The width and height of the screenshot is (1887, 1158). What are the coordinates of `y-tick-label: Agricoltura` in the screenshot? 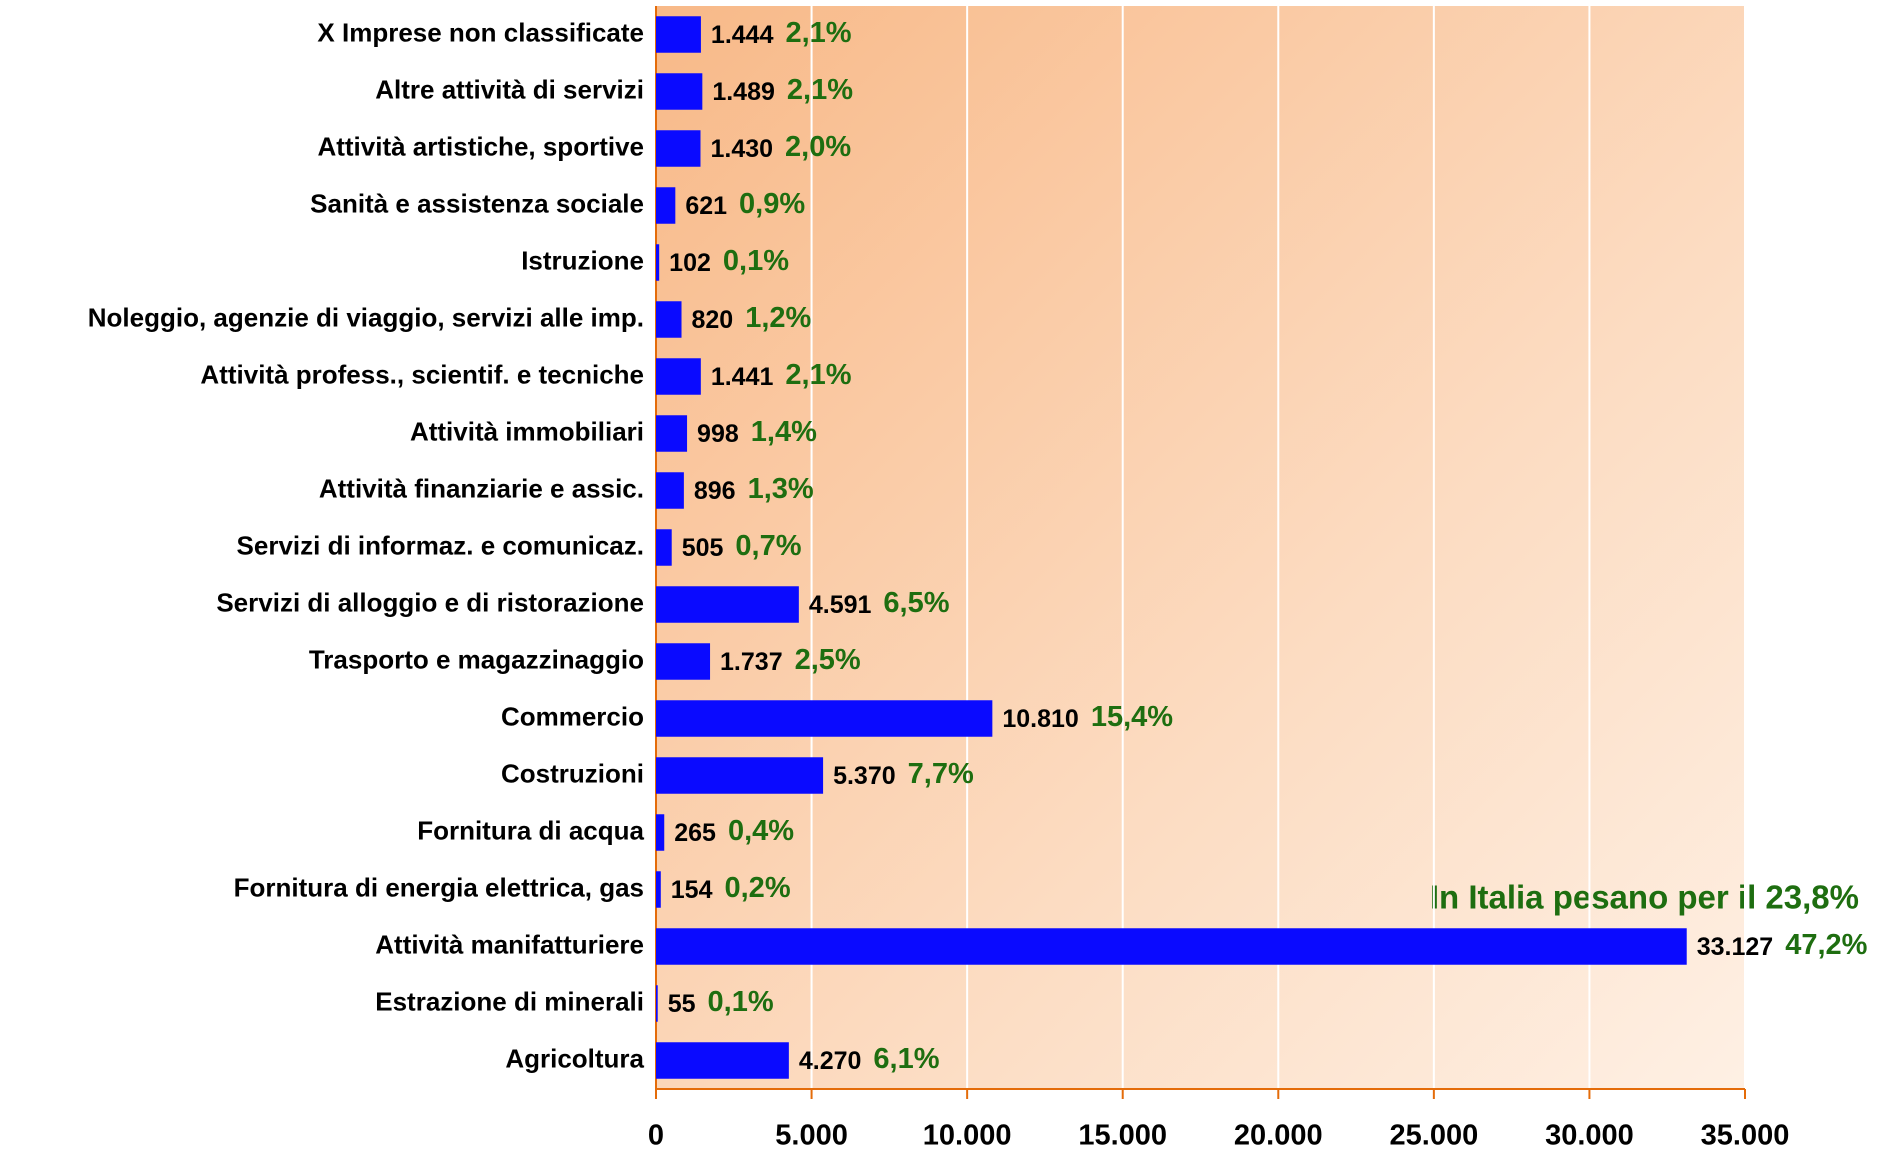 It's located at (574, 1058).